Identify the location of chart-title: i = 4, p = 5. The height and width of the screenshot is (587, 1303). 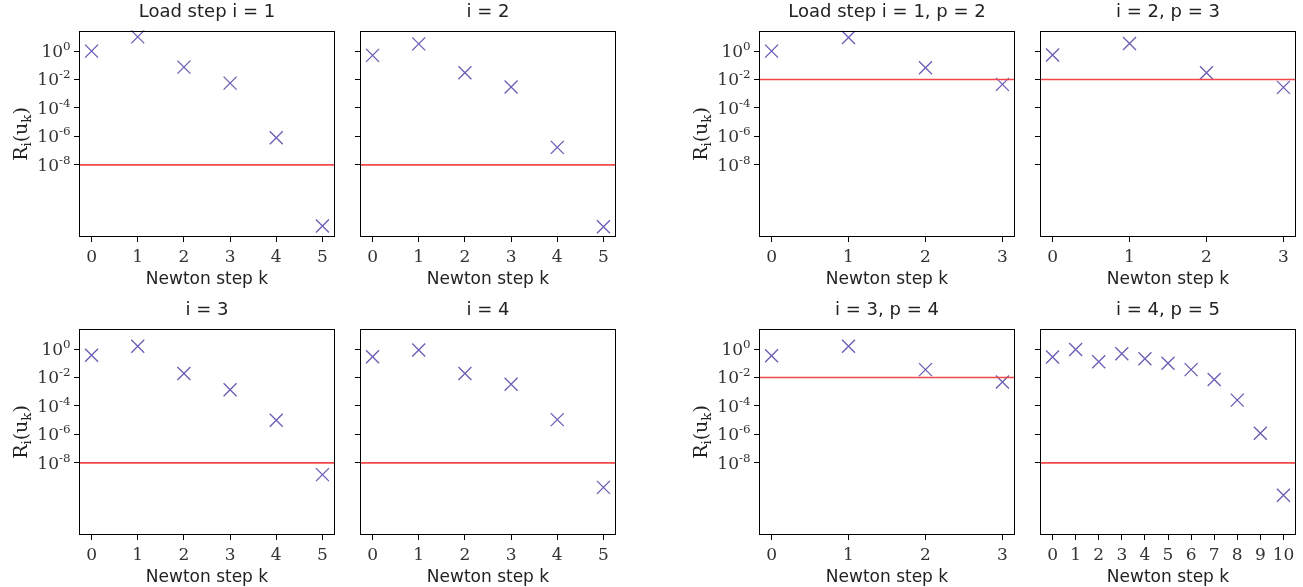
(1168, 308).